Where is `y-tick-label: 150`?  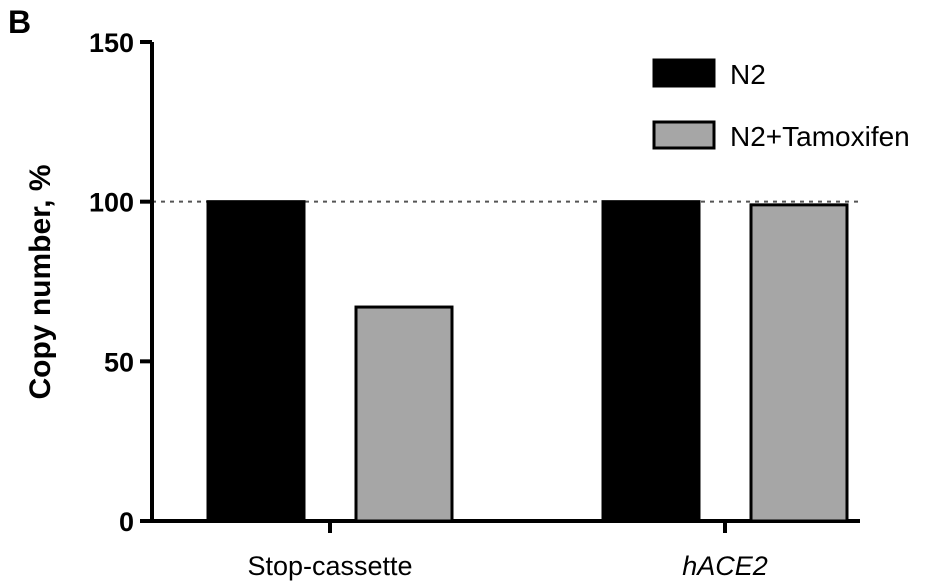 y-tick-label: 150 is located at coordinates (111, 43).